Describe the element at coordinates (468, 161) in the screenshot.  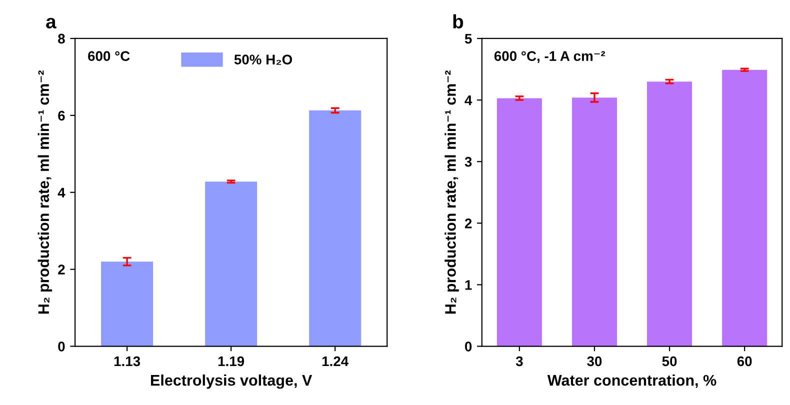
I see `y-tick-label: 3` at that location.